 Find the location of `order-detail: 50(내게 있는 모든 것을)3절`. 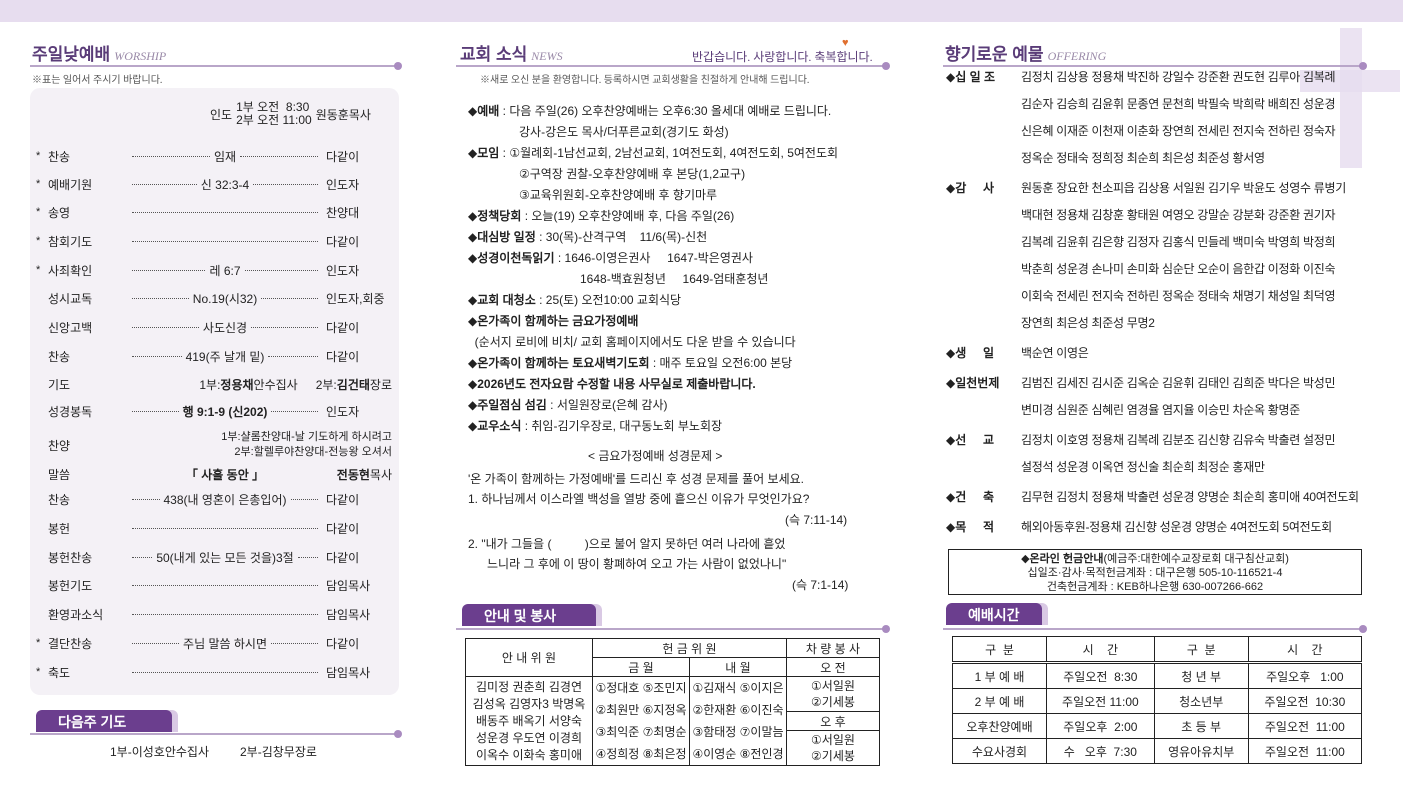

order-detail: 50(내게 있는 모든 것을)3절 is located at coordinates (225, 557).